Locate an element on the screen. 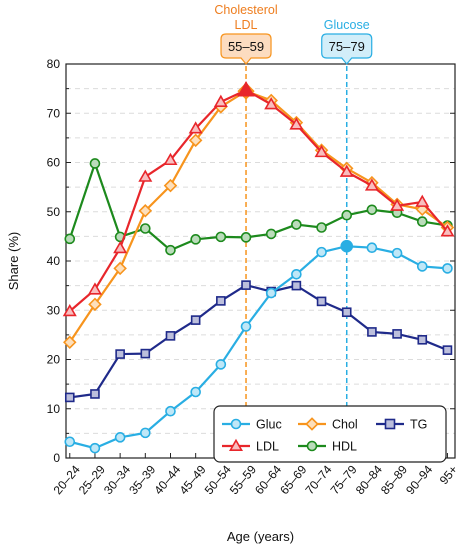 The height and width of the screenshot is (550, 465). y-tick-label: 70 is located at coordinates (54, 113).